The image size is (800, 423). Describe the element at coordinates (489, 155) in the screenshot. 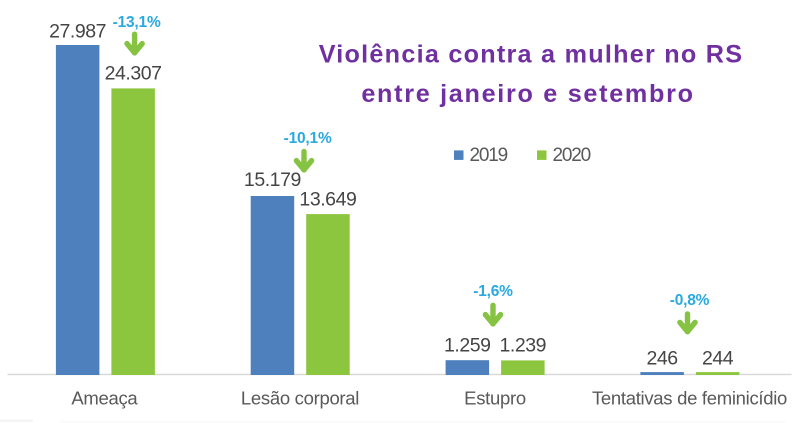

I see `svg-text: 2019` at that location.